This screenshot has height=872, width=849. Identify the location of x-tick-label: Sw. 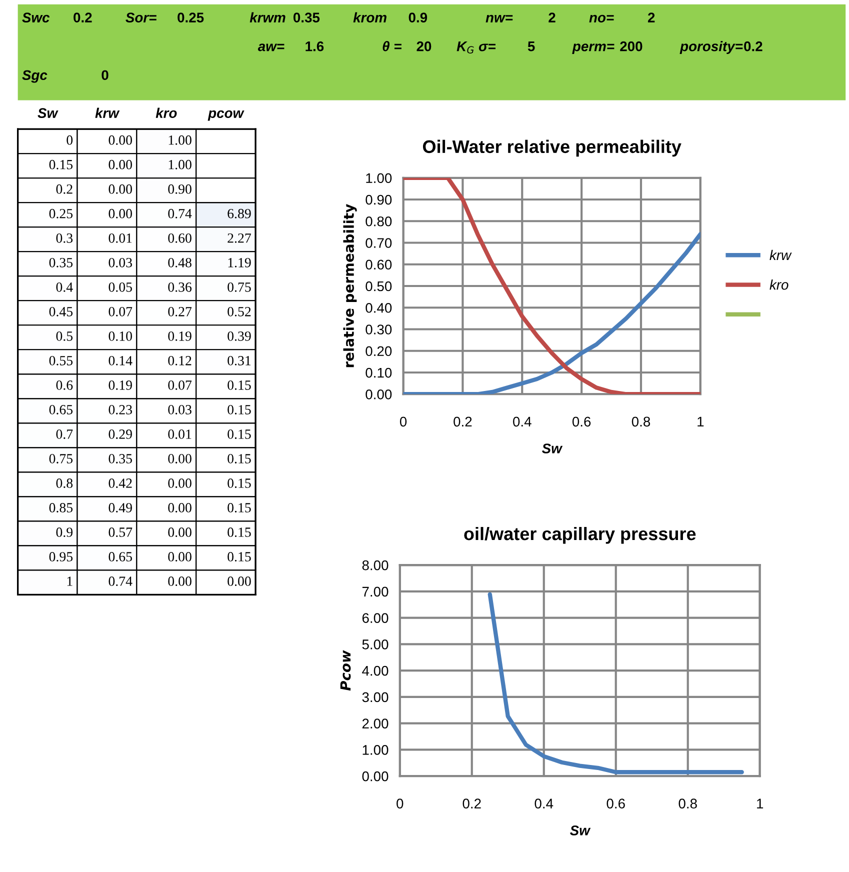
(48, 113).